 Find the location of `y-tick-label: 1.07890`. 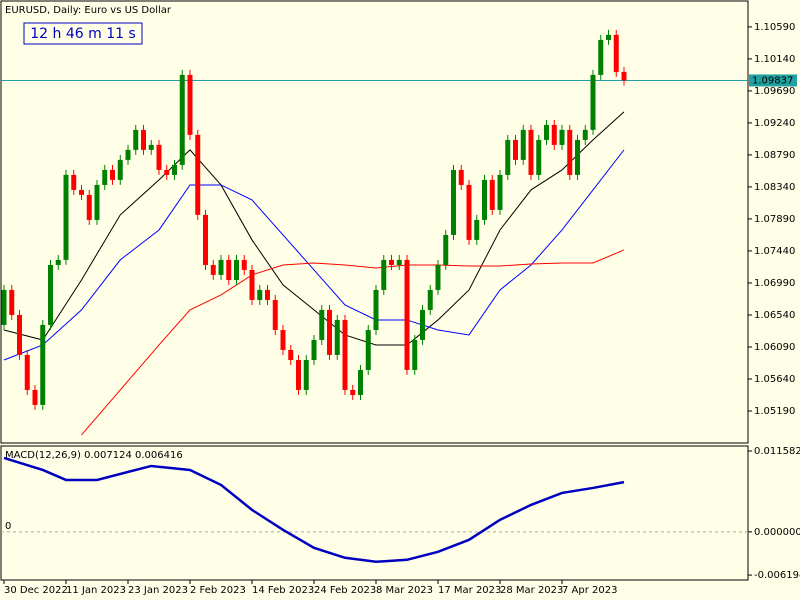

y-tick-label: 1.07890 is located at coordinates (774, 219).